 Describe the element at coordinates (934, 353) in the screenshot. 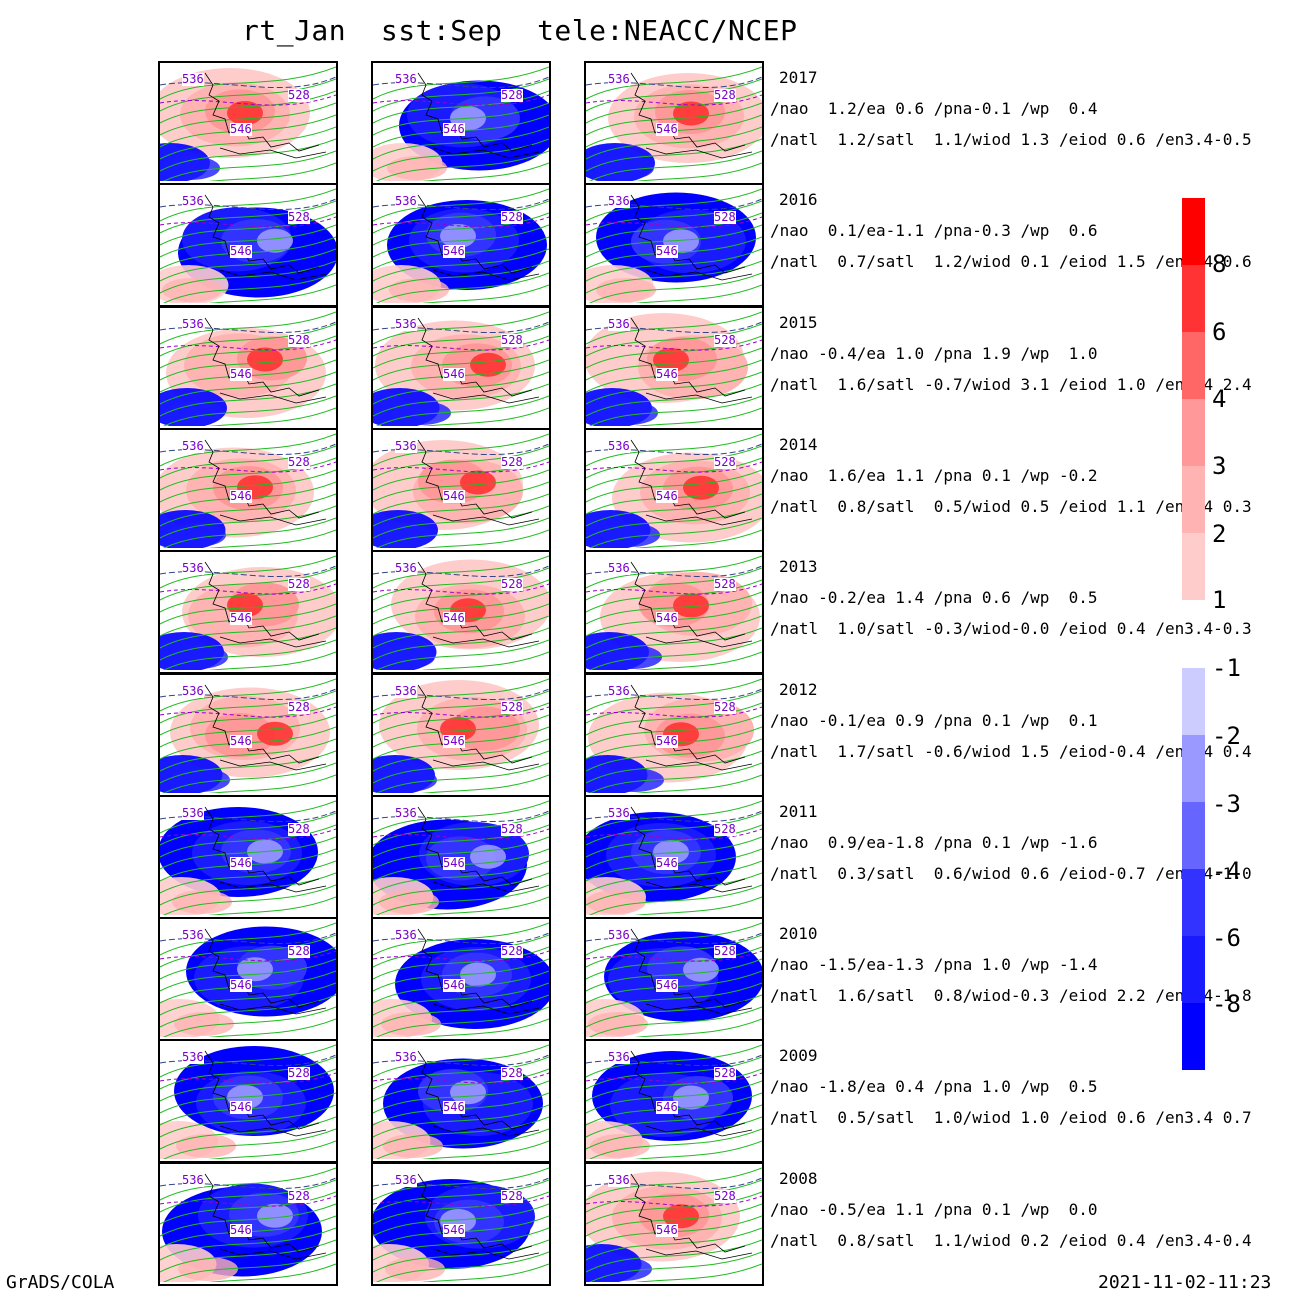

I see `teleconnection-indices: /nao -0.4/ea 1.0 /pna 1.9 /wp 1.0` at that location.